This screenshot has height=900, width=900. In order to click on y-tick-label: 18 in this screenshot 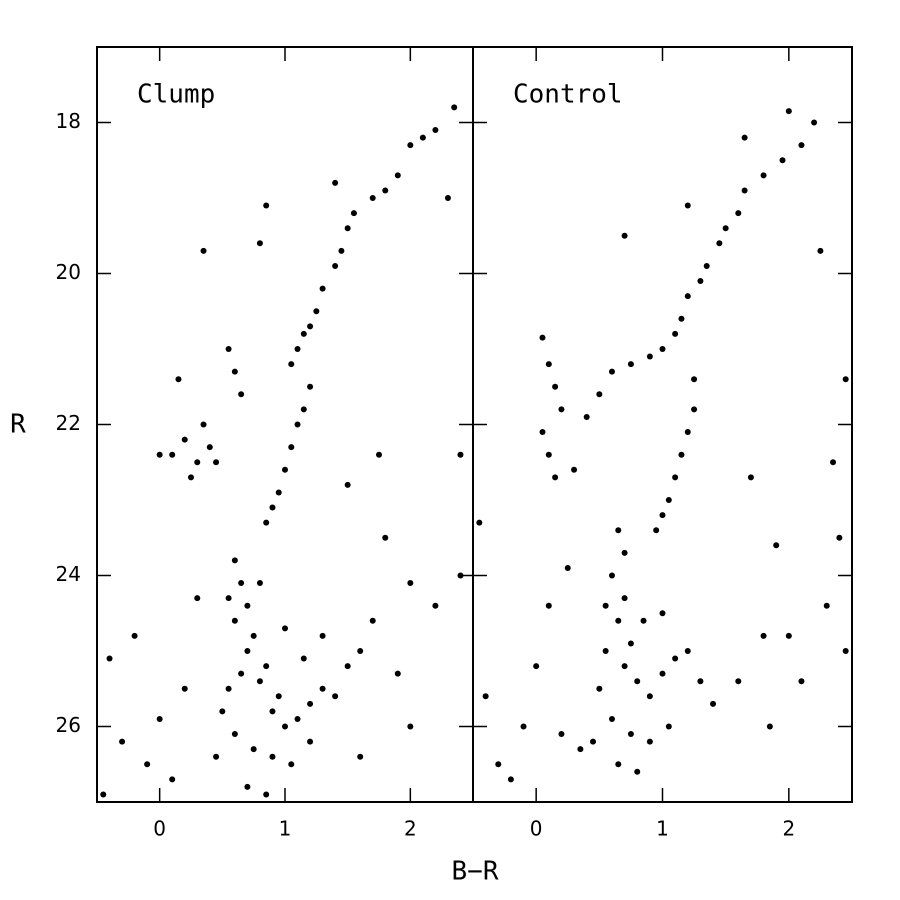, I will do `click(68, 121)`.